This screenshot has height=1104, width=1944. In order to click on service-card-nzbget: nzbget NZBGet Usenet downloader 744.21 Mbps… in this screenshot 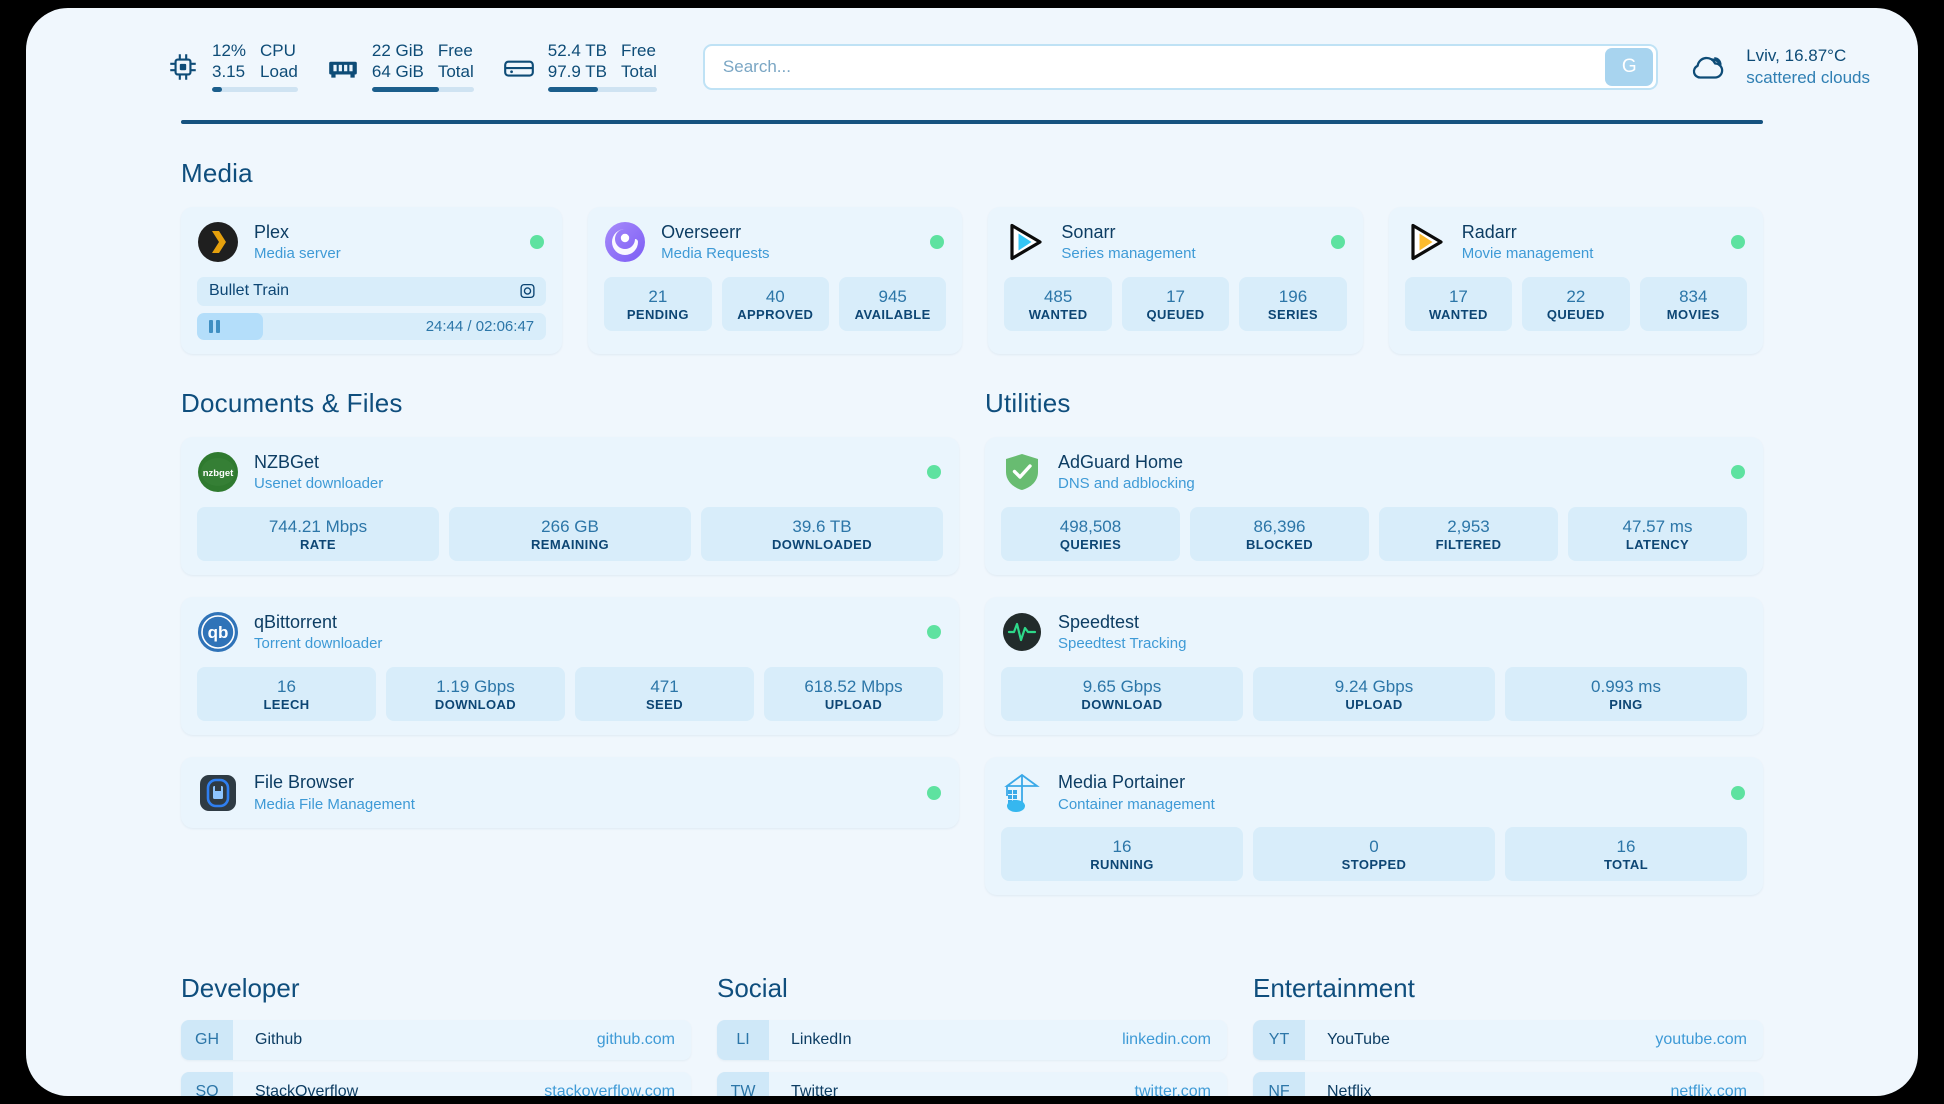, I will do `click(570, 506)`.